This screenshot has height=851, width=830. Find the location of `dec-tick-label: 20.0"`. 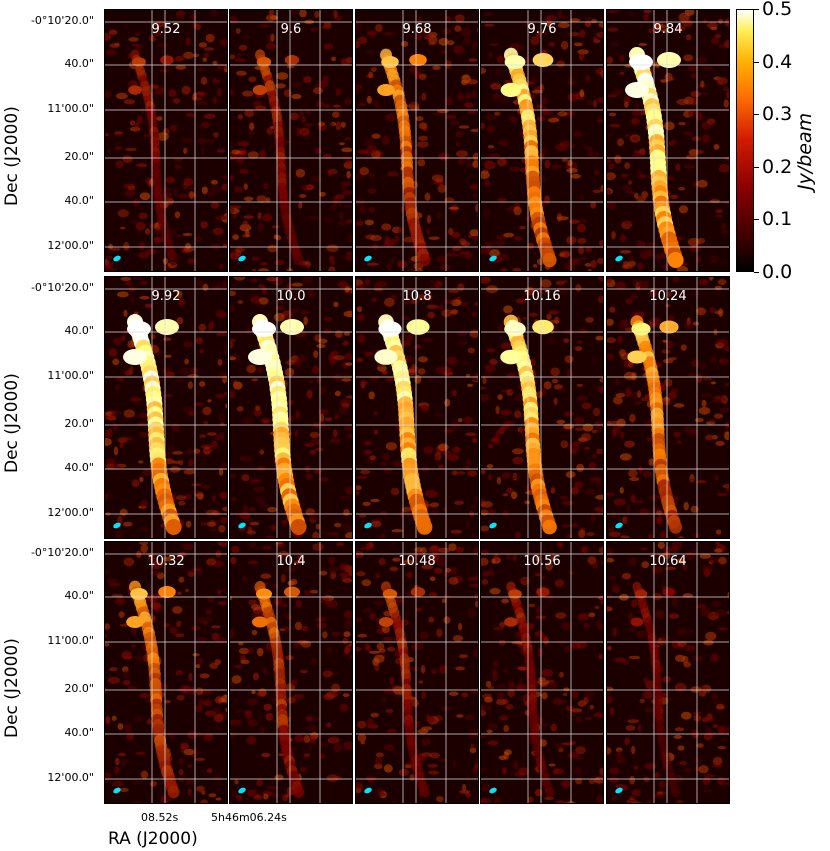

dec-tick-label: 20.0" is located at coordinates (79, 156).